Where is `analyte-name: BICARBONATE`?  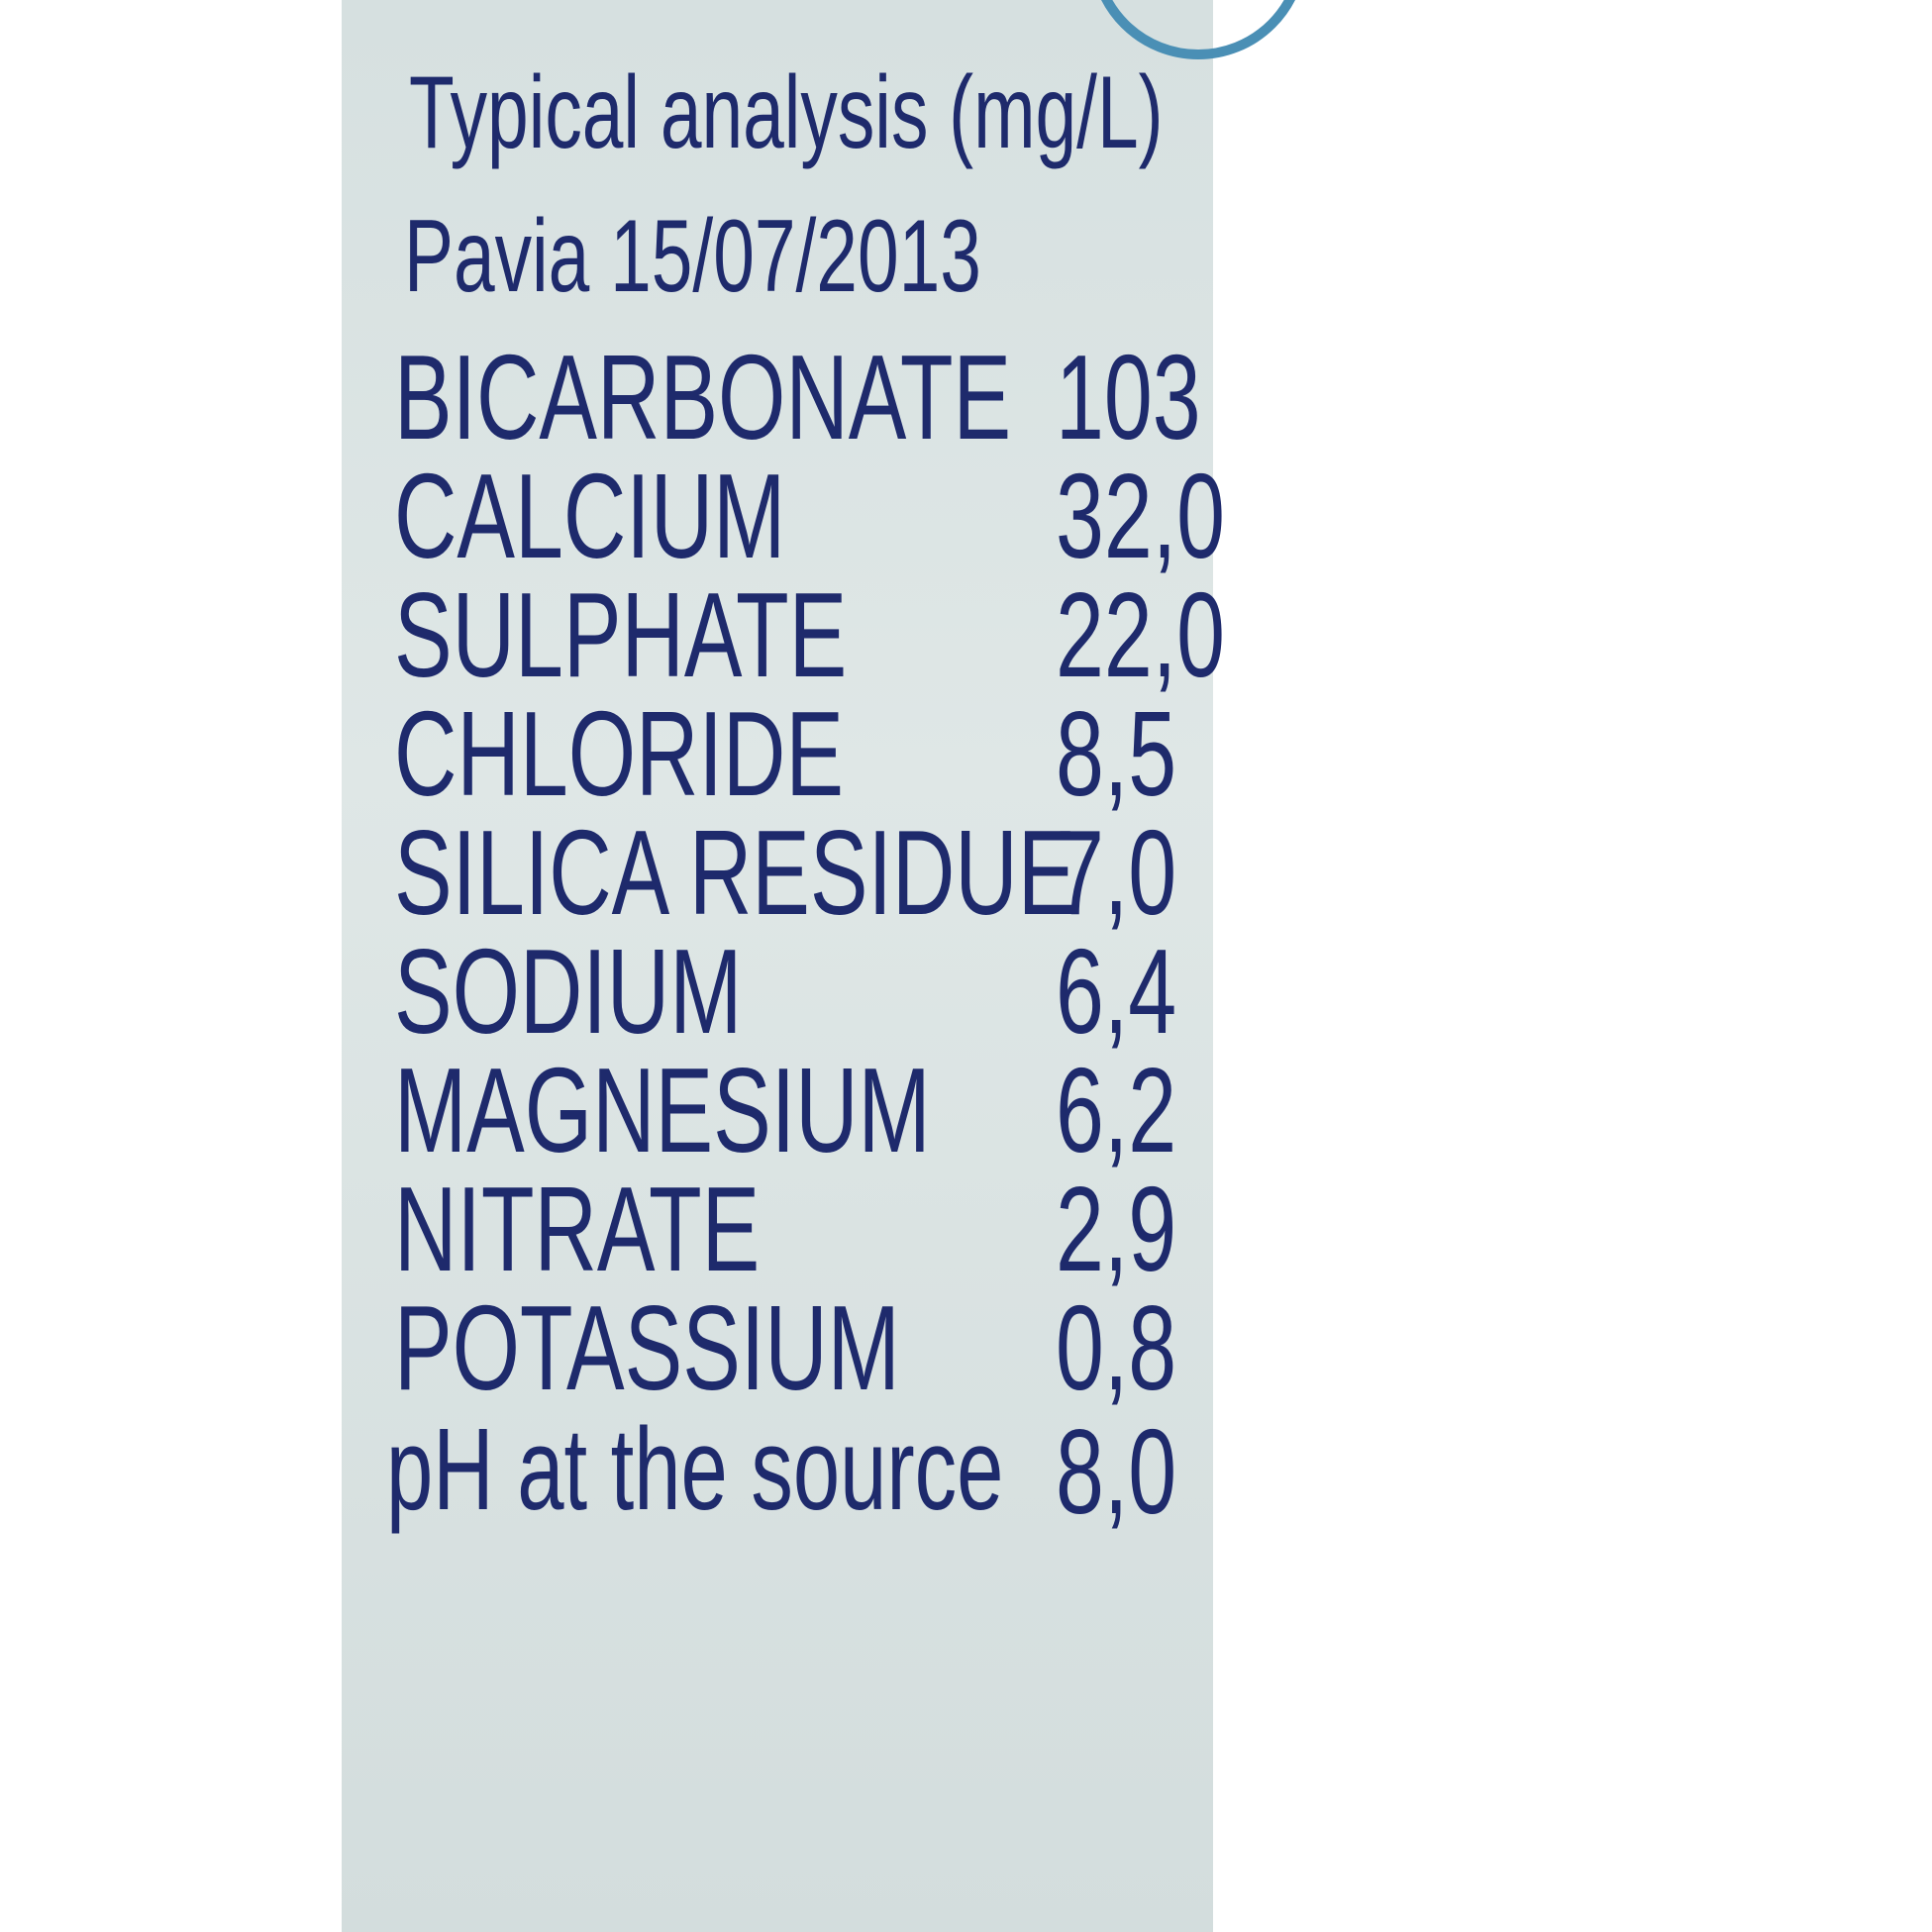
analyte-name: BICARBONATE is located at coordinates (703, 397).